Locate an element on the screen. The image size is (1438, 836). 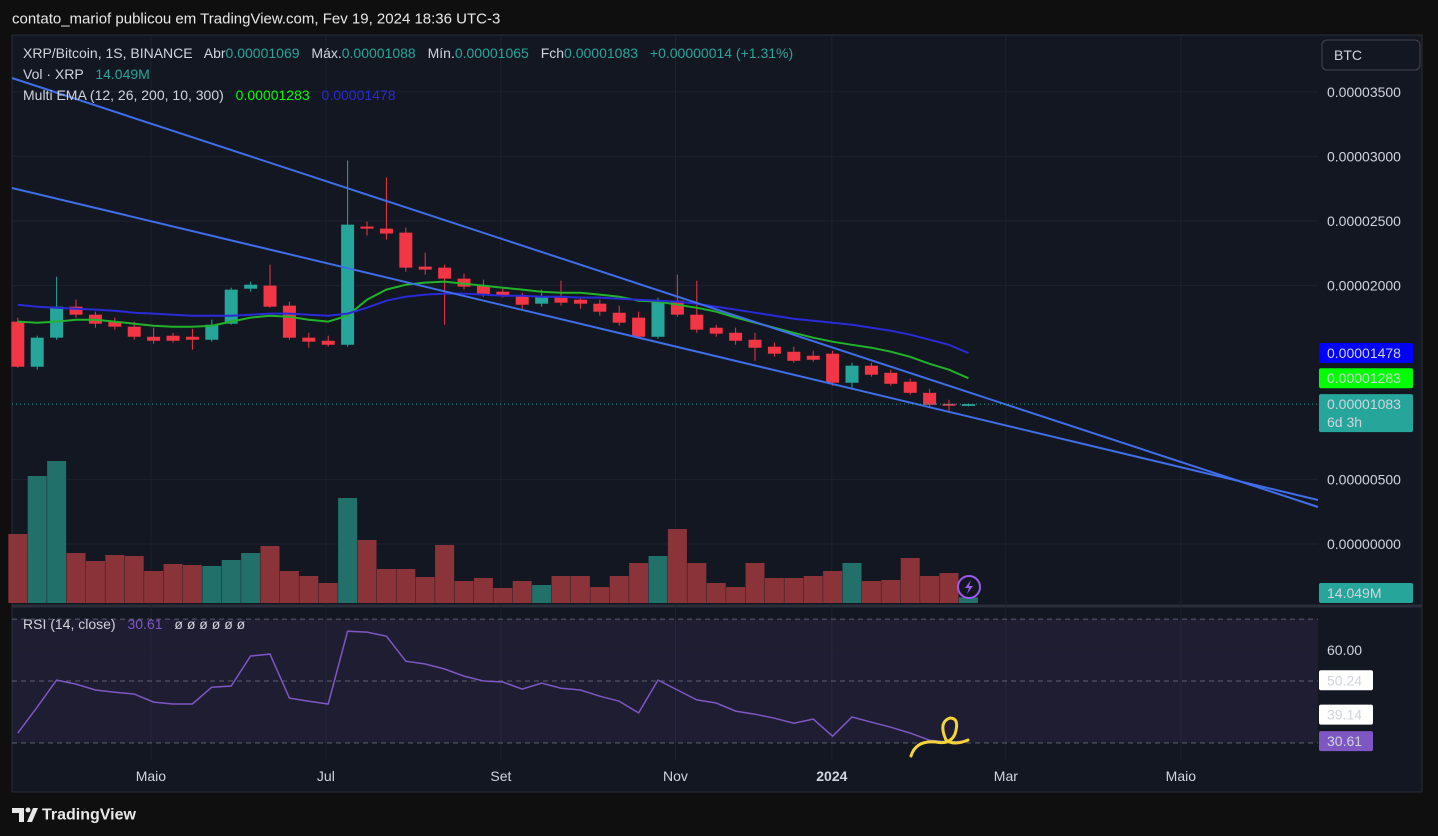
x-tick-label: Mar is located at coordinates (1006, 776).